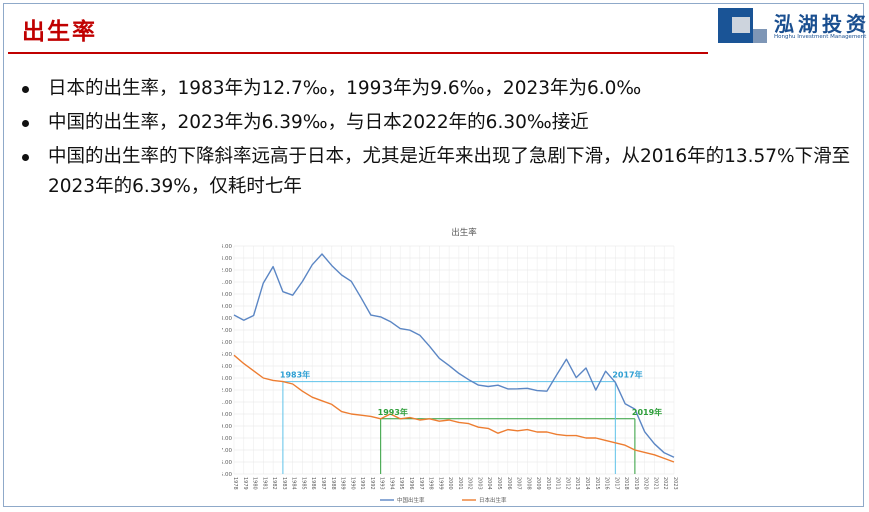 This screenshot has width=869, height=512. I want to click on x-tick-label: 1994, so click(391, 483).